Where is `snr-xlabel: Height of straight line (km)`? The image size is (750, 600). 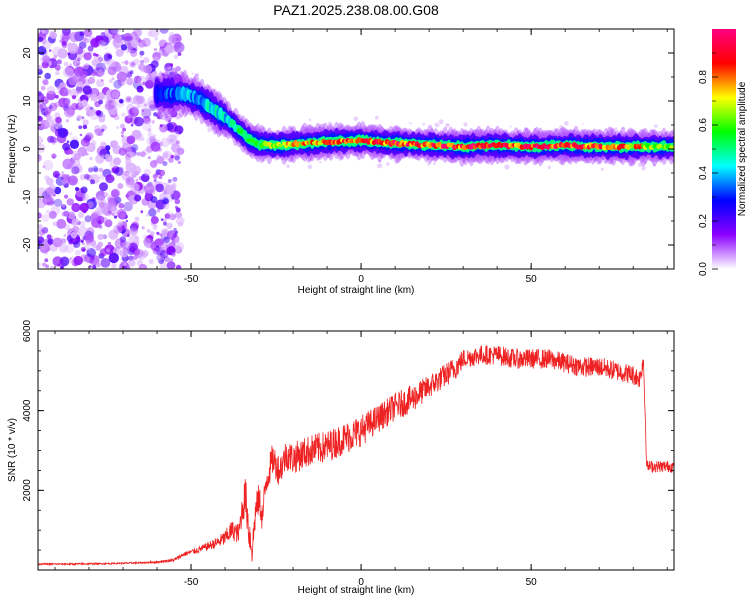
snr-xlabel: Height of straight line (km) is located at coordinates (356, 590).